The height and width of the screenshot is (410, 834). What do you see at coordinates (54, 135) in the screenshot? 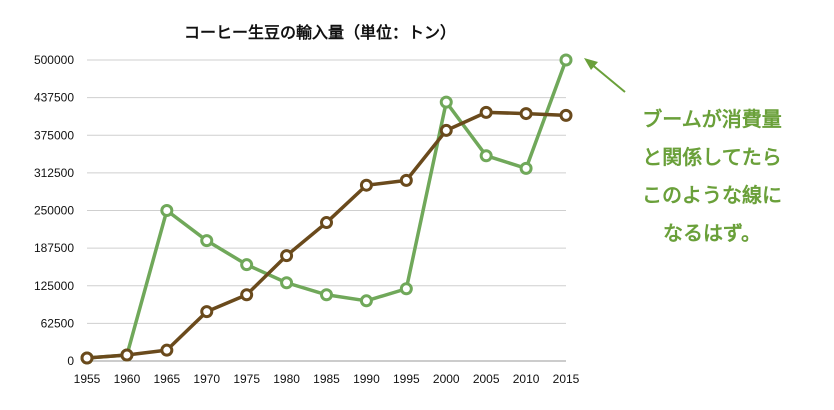
I see `y-tick-label: 375000` at bounding box center [54, 135].